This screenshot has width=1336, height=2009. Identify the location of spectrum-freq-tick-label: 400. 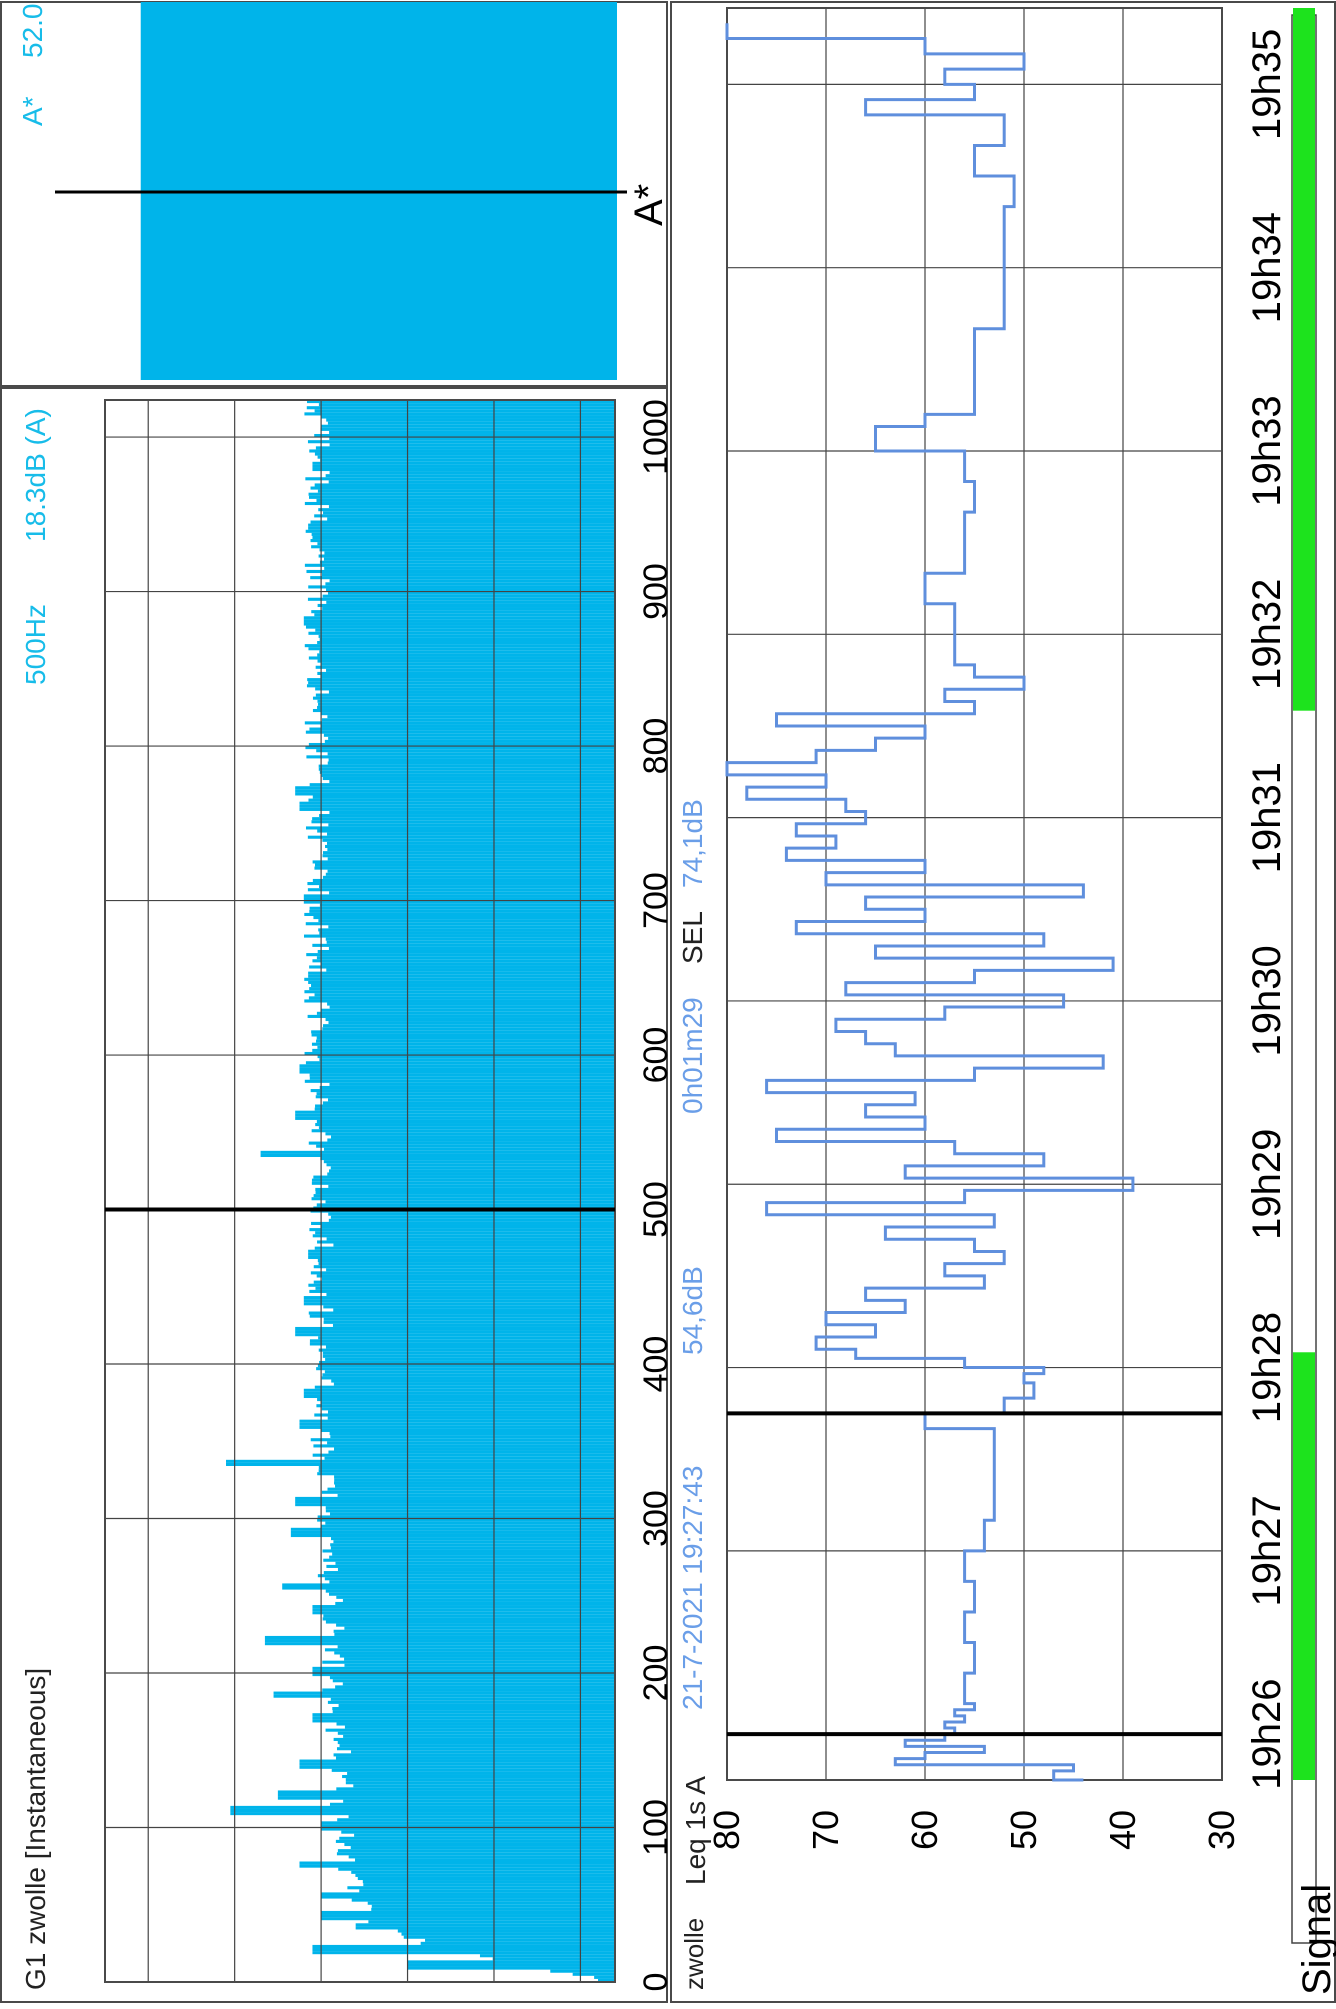
(656, 1364).